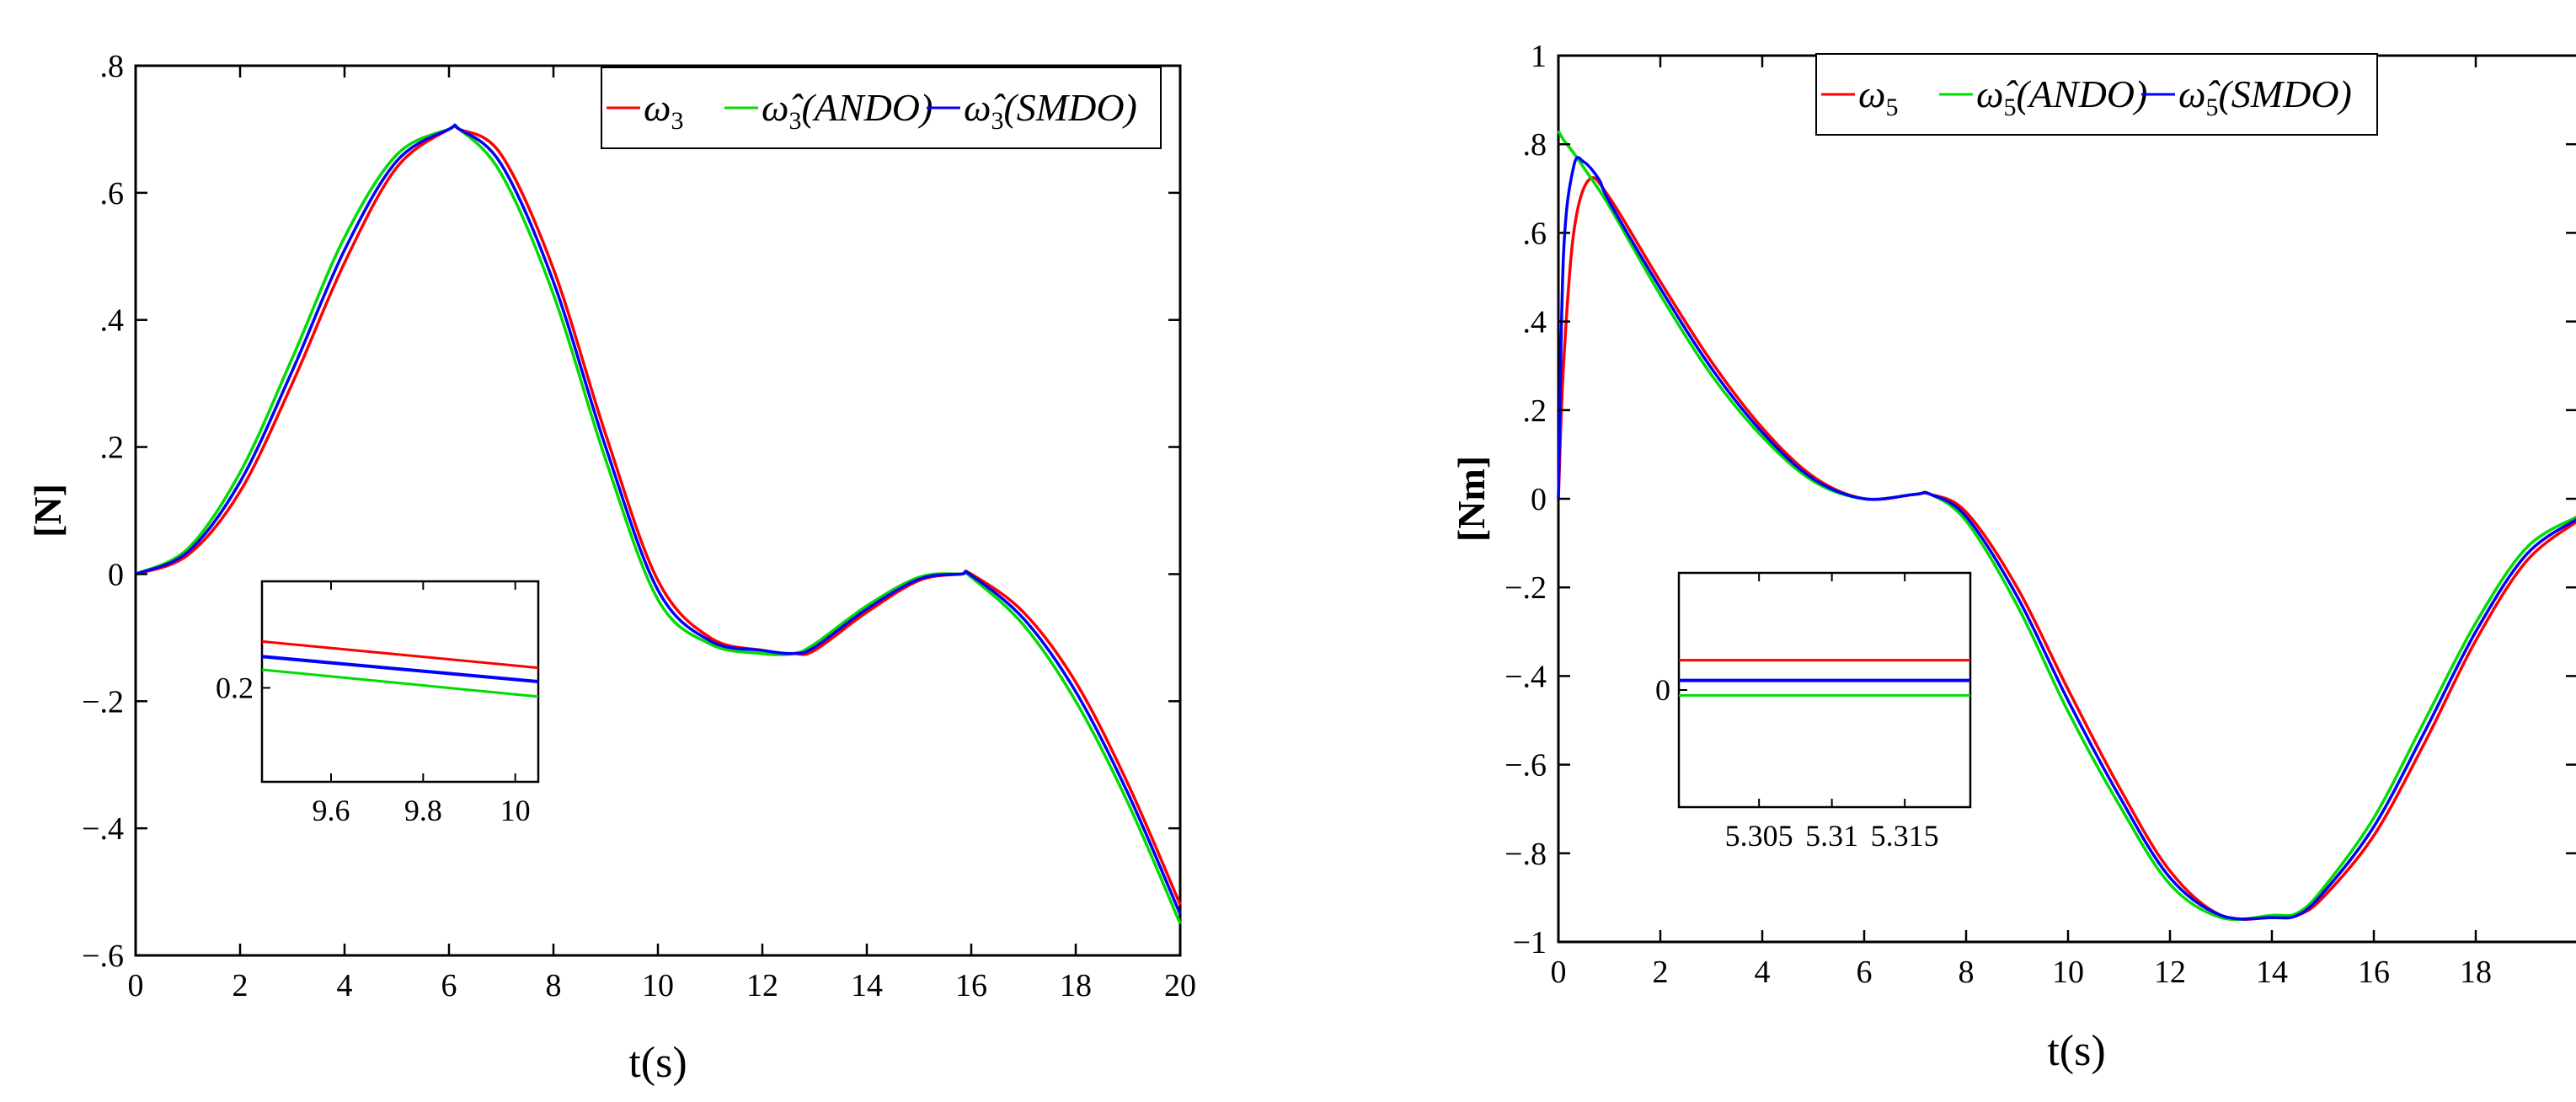 This screenshot has width=2576, height=1102. I want to click on chart0-inset-series-1-line, so click(400, 683).